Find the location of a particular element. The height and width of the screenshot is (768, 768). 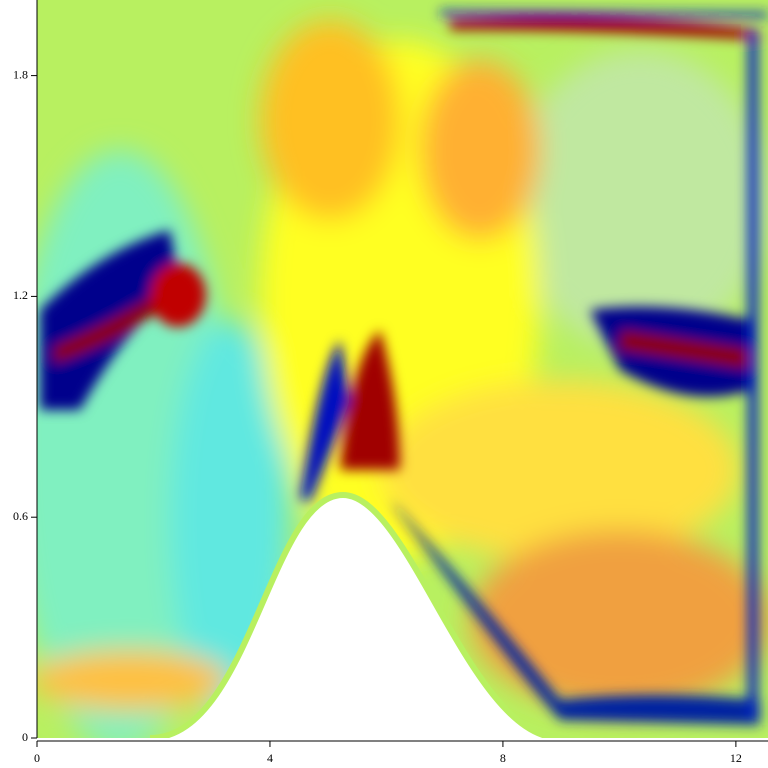

x-tick-label: 12 is located at coordinates (736, 758).